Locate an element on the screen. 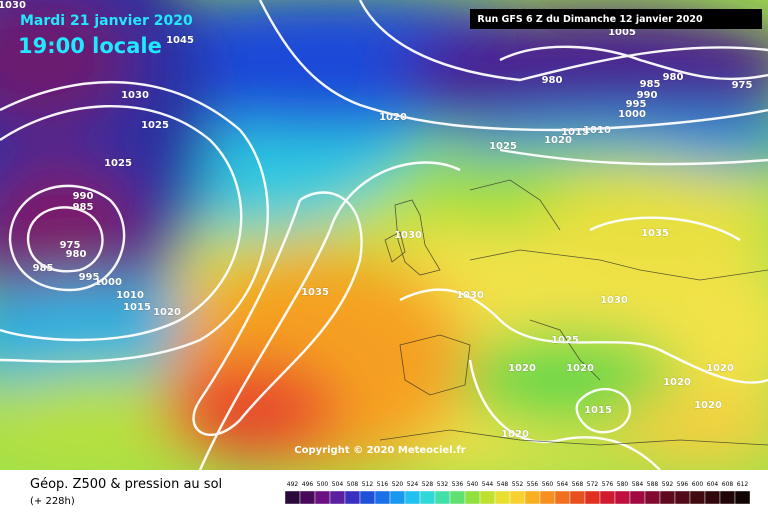  scale-label: 532 is located at coordinates (443, 484).